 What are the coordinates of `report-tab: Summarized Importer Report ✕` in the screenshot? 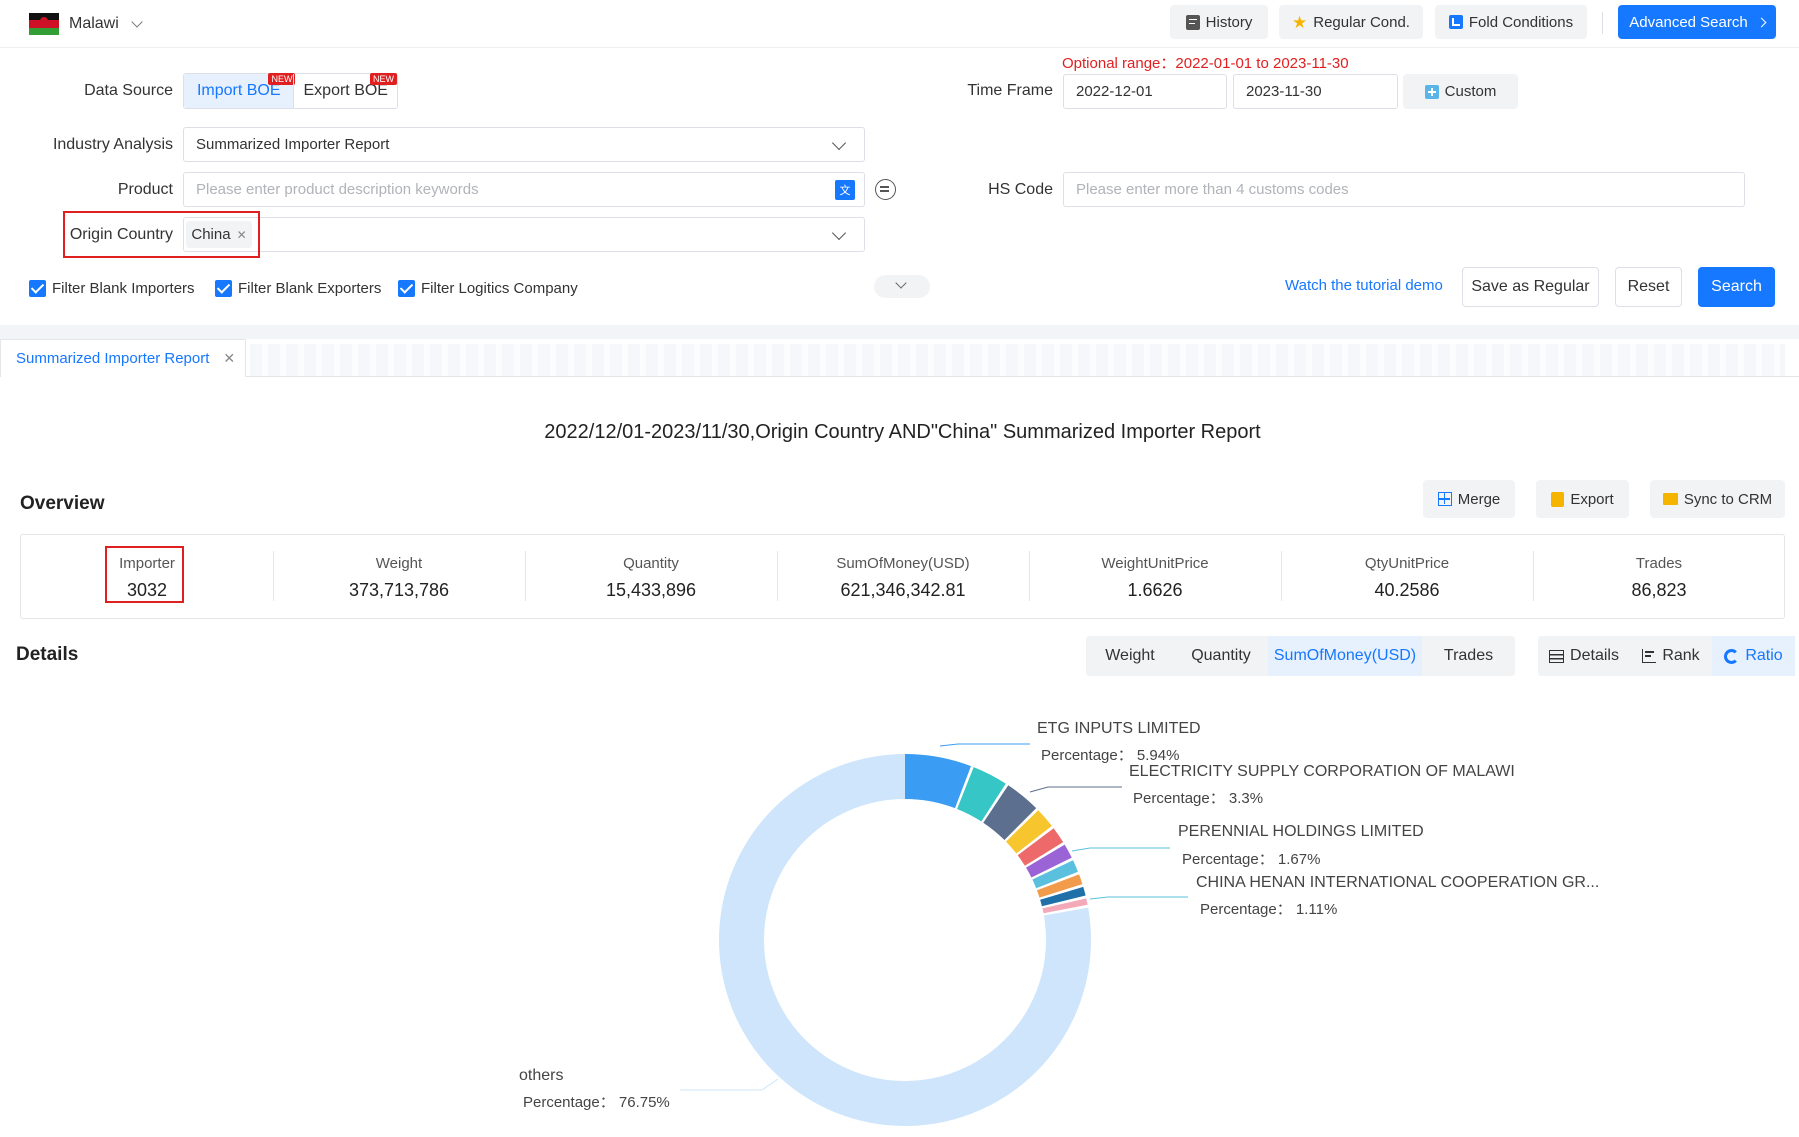 It's located at (123, 358).